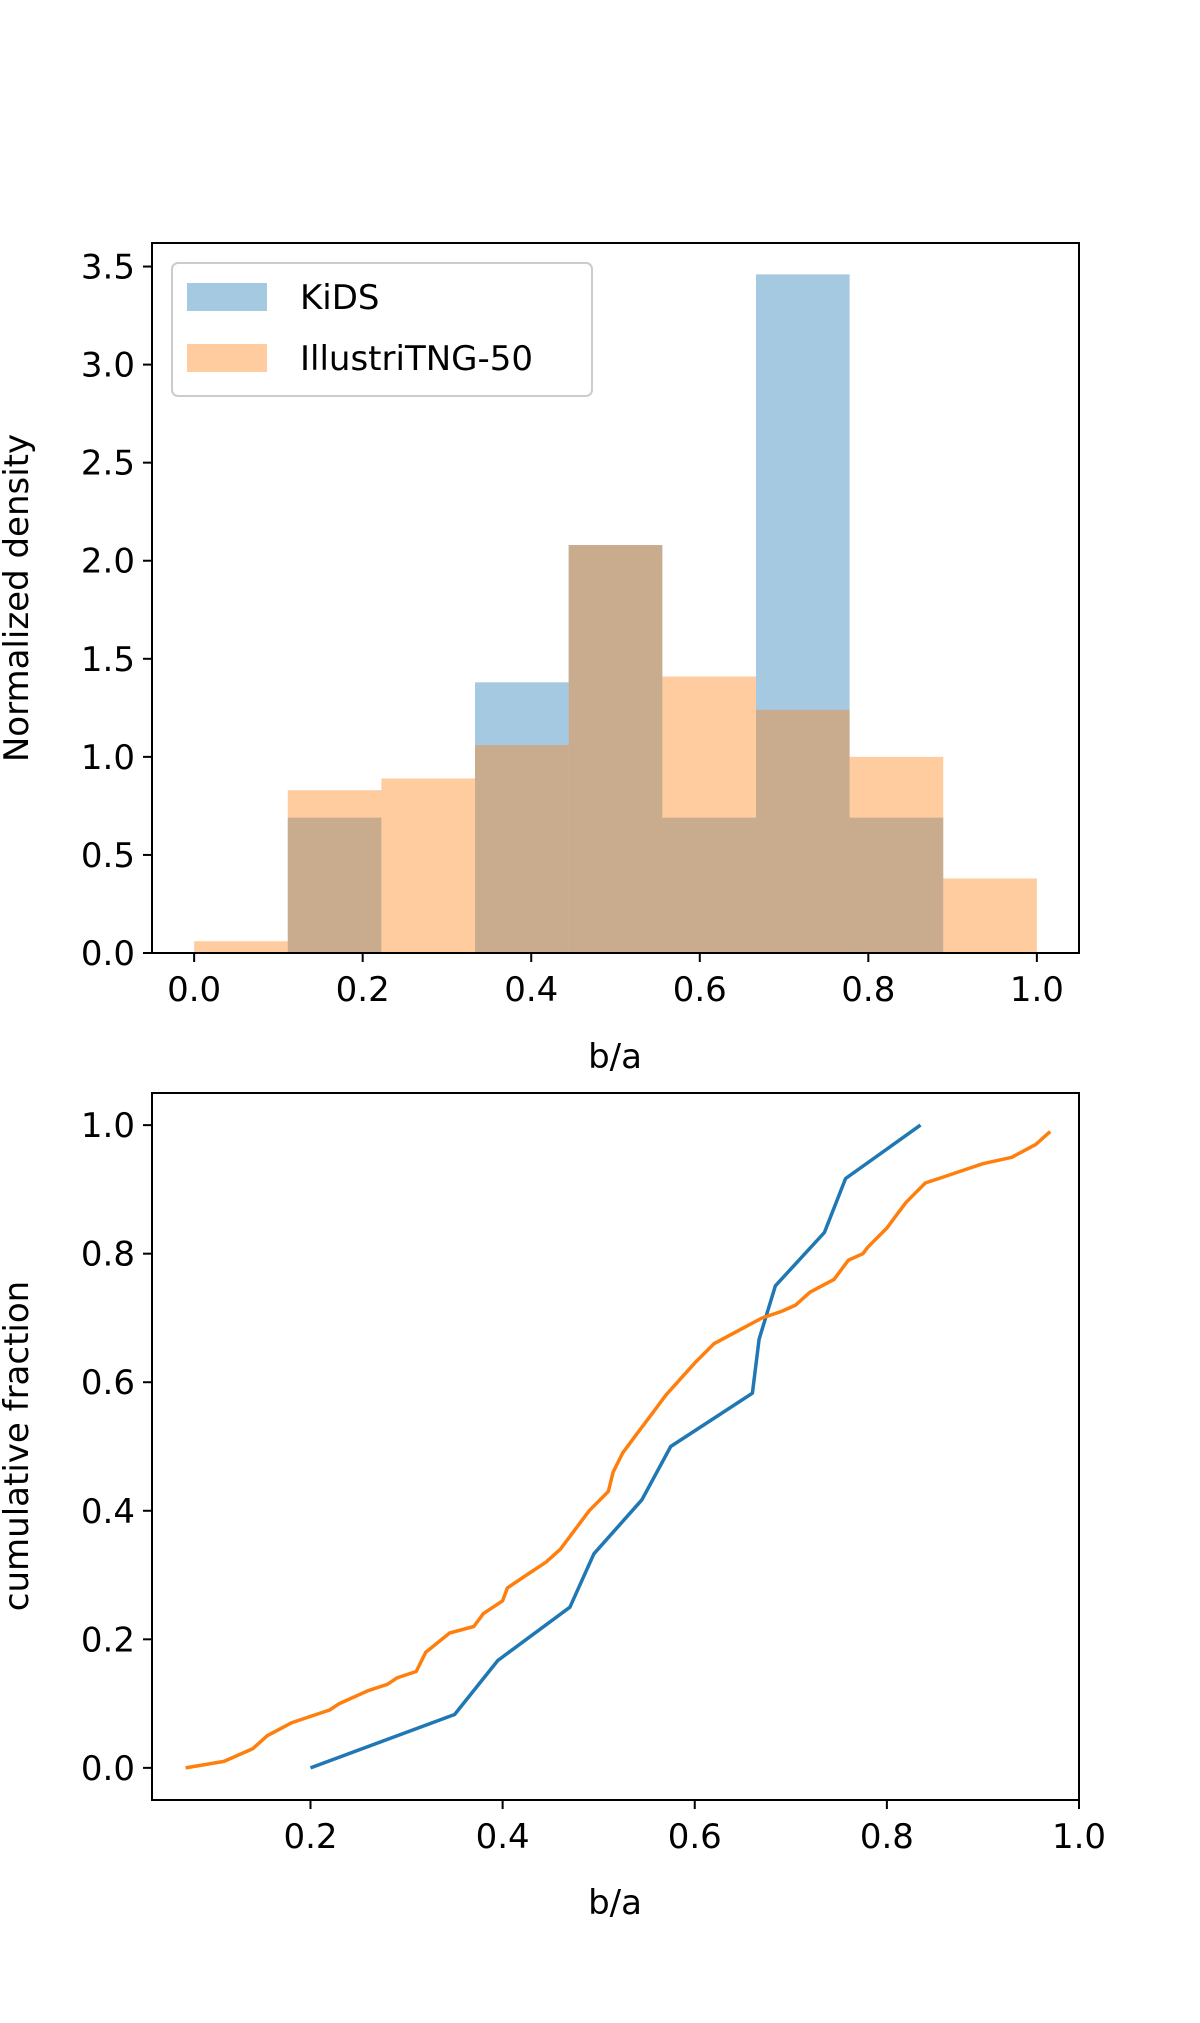 Image resolution: width=1200 pixels, height=2023 pixels. Describe the element at coordinates (887, 1837) in the screenshot. I see `cumulative-x-tick-label: 0.8` at that location.